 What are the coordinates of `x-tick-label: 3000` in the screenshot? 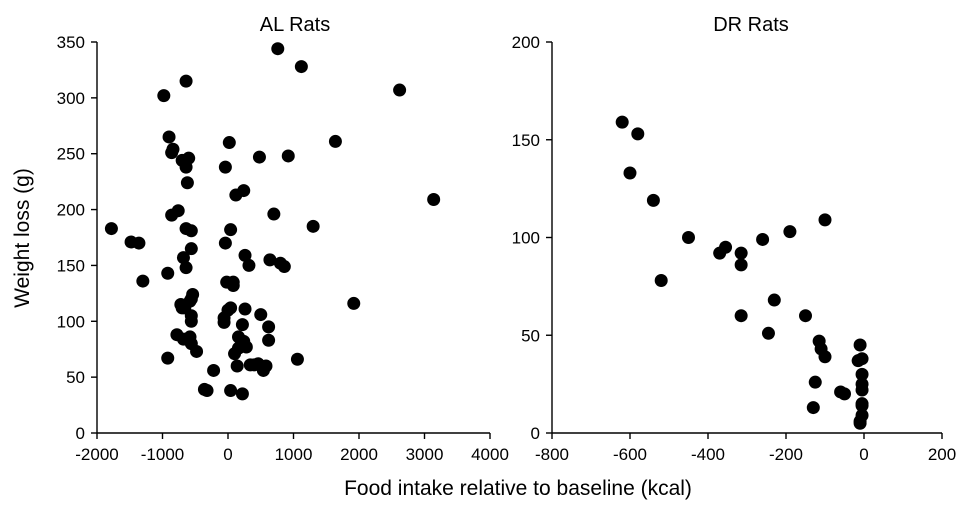 It's located at (425, 454).